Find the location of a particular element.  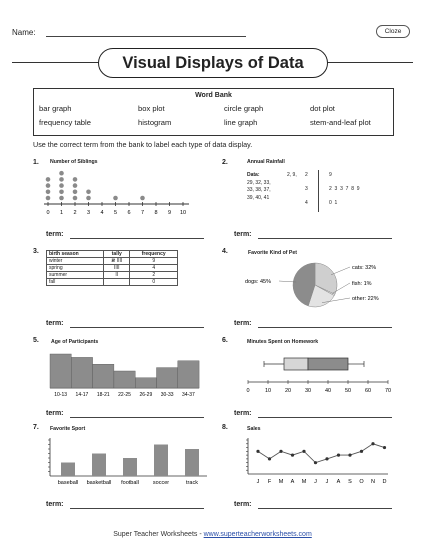

circle-graph: cats: 32% fish: 1% other: 22% dogs: 45% is located at coordinates (312, 285).